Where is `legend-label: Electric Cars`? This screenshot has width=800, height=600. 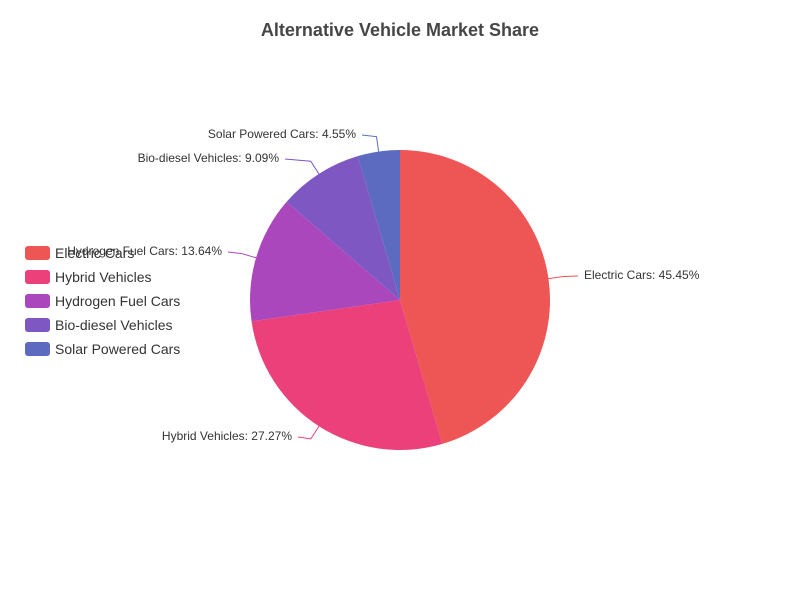 legend-label: Electric Cars is located at coordinates (95, 253).